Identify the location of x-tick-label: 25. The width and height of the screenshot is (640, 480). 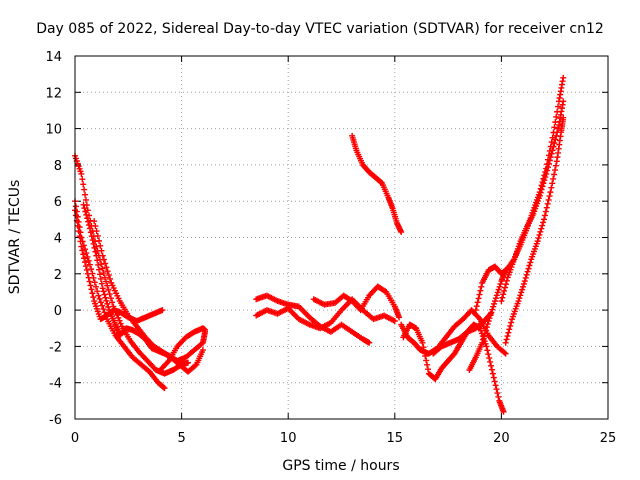
(608, 438).